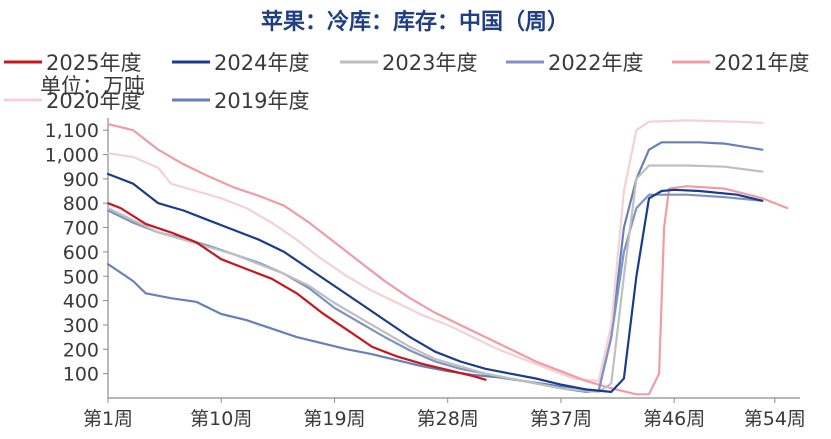 The height and width of the screenshot is (439, 831). I want to click on legend-label: 2021年度, so click(761, 63).